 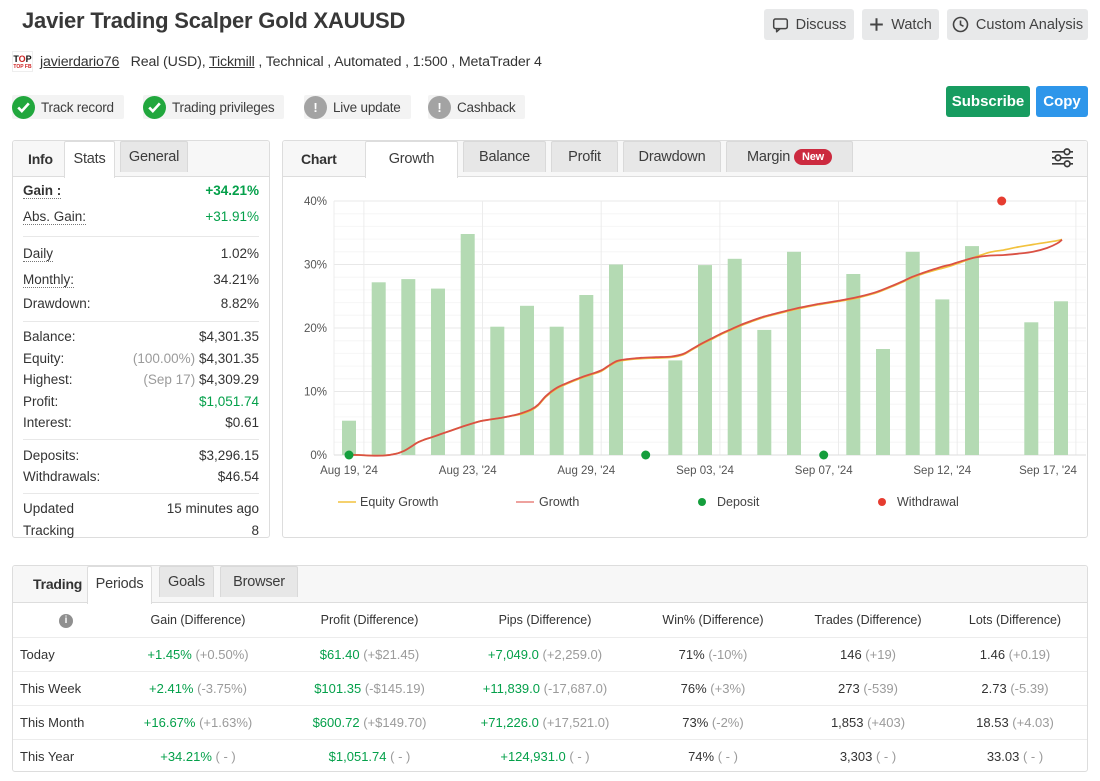 I want to click on svg-text: 20%, so click(x=315, y=329).